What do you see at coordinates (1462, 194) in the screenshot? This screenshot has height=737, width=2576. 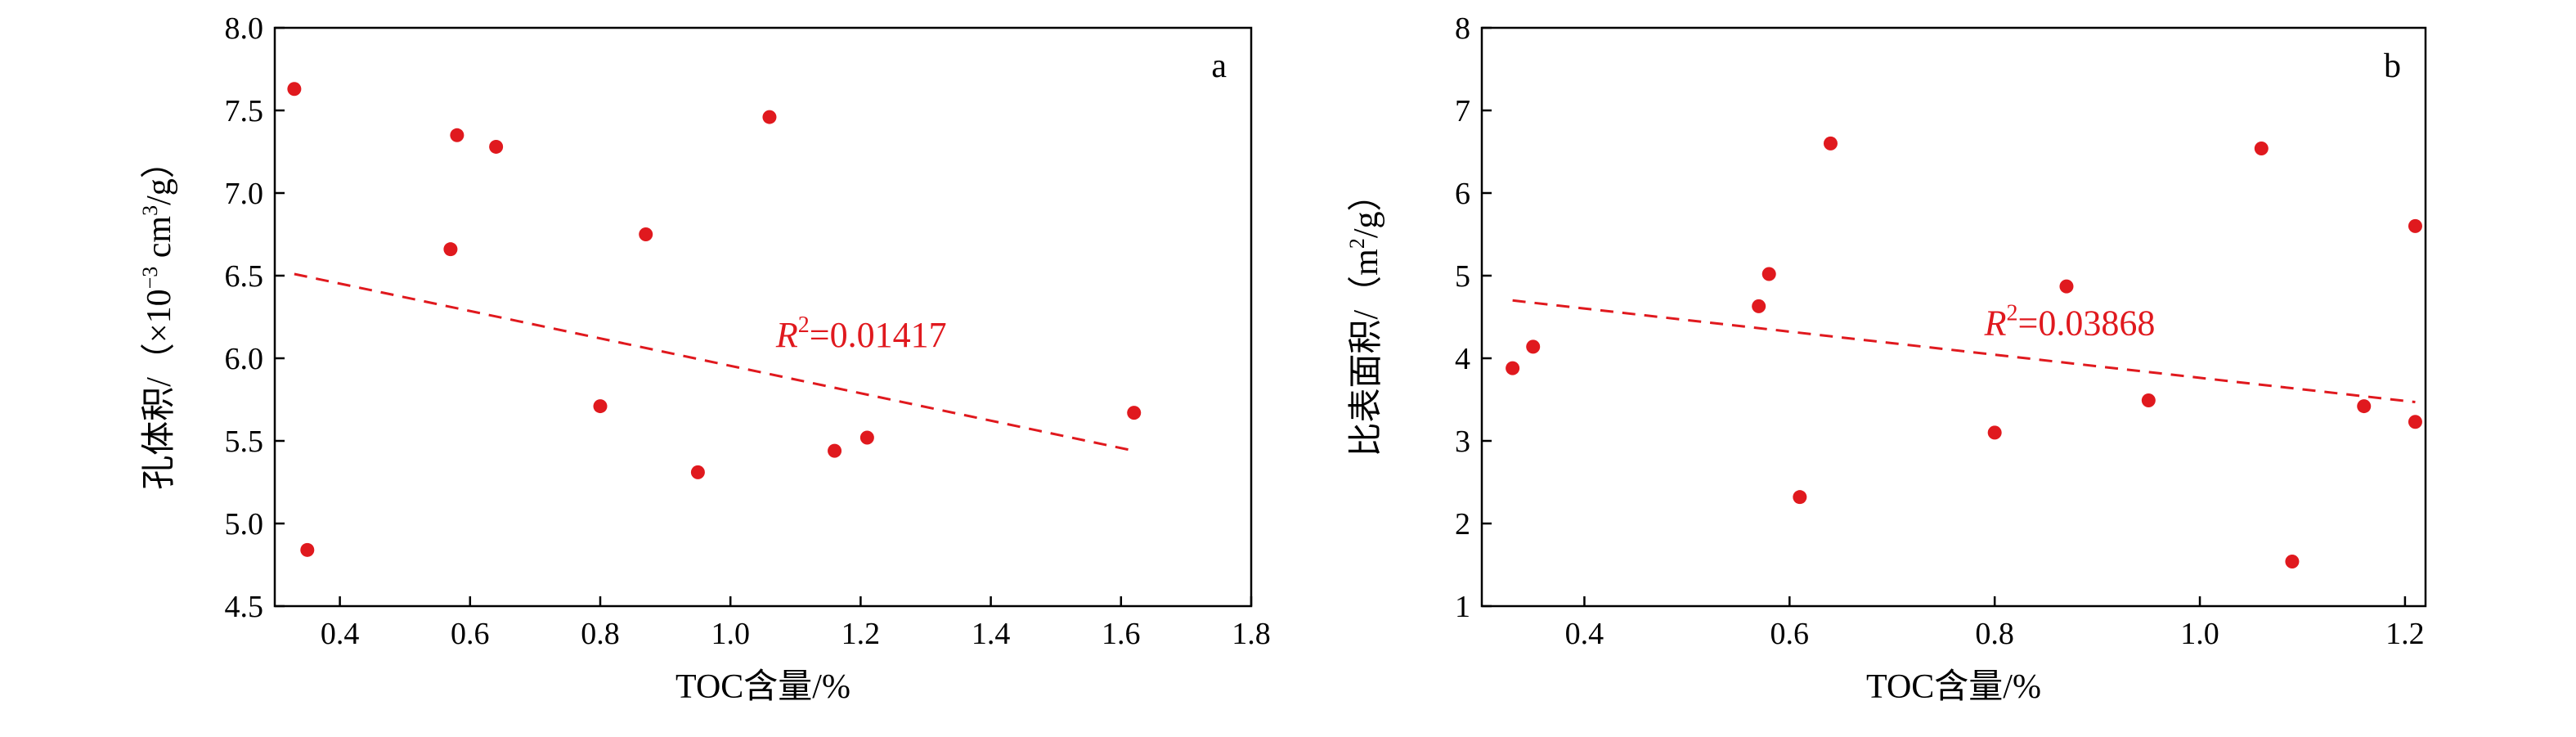 I see `y-tick-label: 6` at bounding box center [1462, 194].